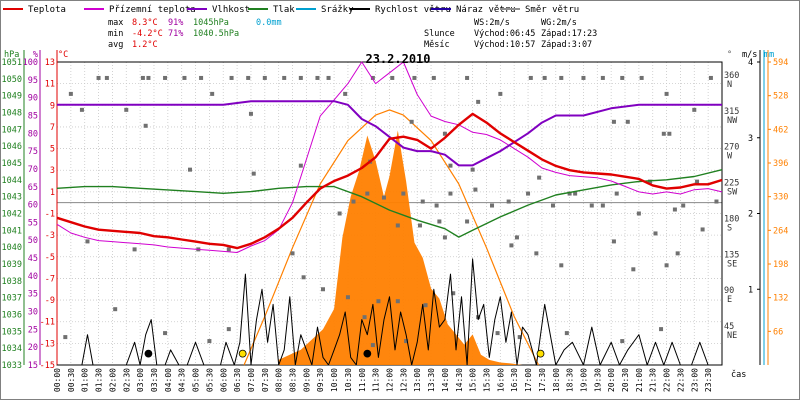 The width and height of the screenshot is (800, 404). What do you see at coordinates (729, 327) in the screenshot?
I see `direction-degree-label: 45` at bounding box center [729, 327].